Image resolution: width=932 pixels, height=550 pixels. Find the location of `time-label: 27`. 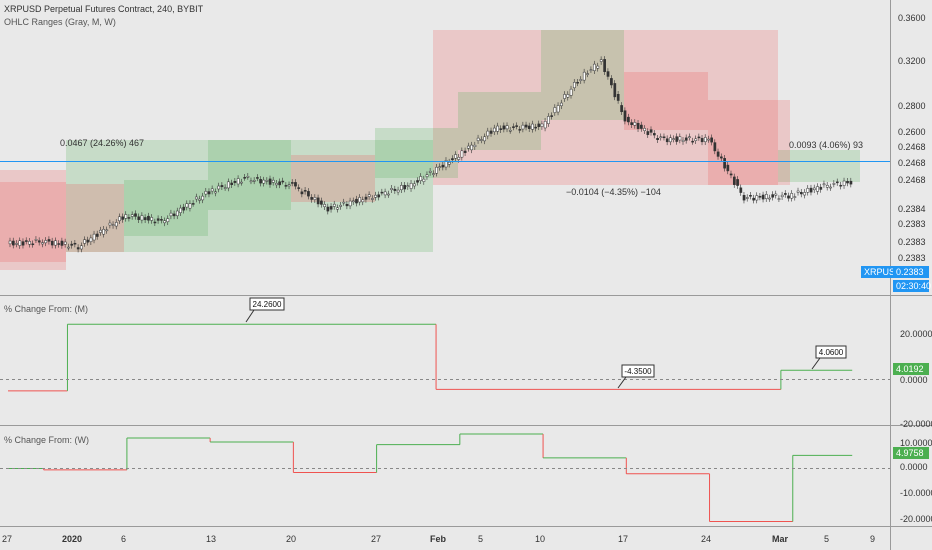

time-label: 27 is located at coordinates (7, 539).